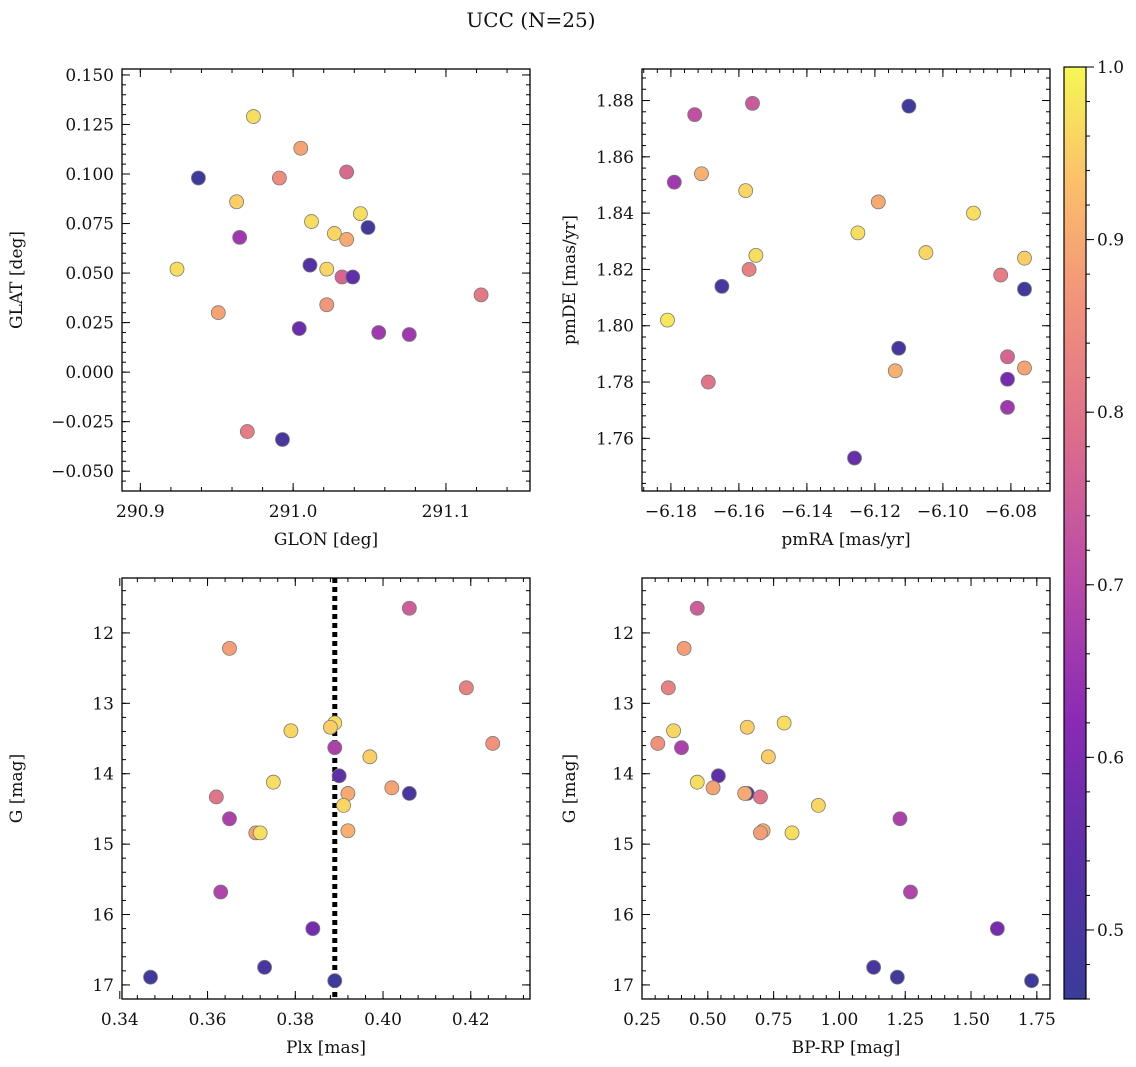  I want to click on y-tick-label: 1.88, so click(615, 102).